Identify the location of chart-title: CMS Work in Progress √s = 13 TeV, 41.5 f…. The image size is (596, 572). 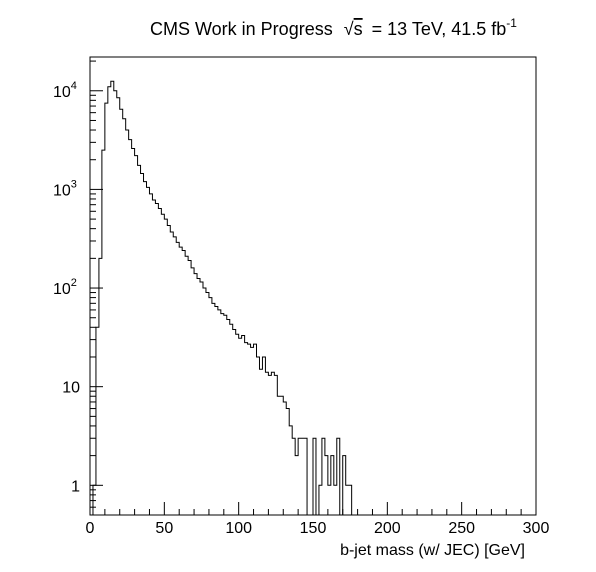
(333, 27).